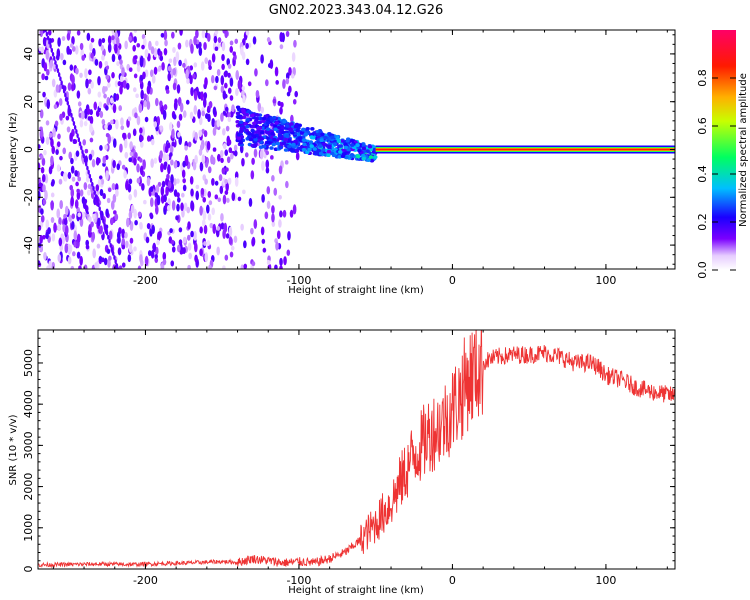  Describe the element at coordinates (28, 404) in the screenshot. I see `snr-ytick-label: 4000` at that location.